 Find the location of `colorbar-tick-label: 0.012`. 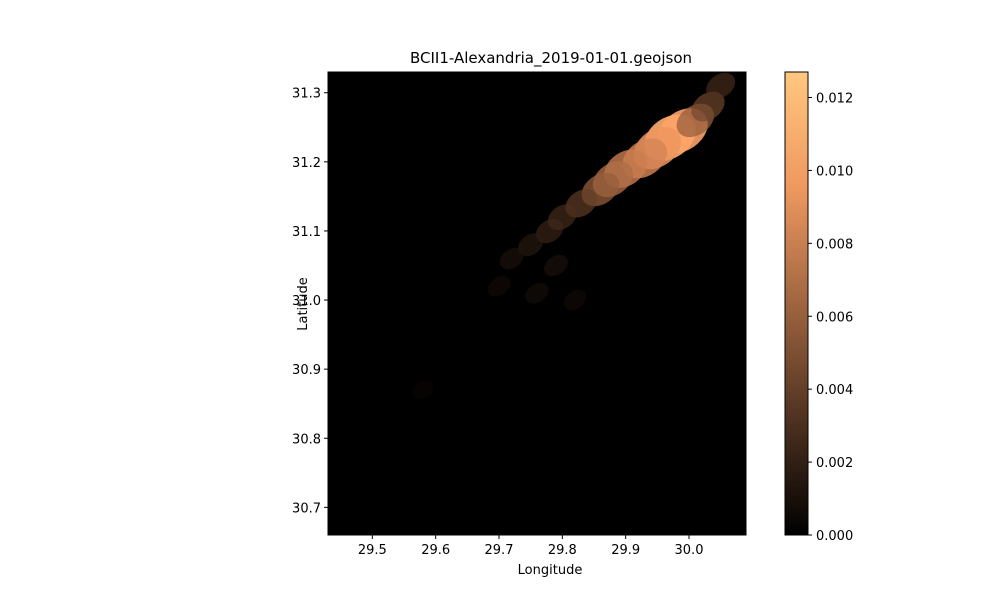

colorbar-tick-label: 0.012 is located at coordinates (834, 99).